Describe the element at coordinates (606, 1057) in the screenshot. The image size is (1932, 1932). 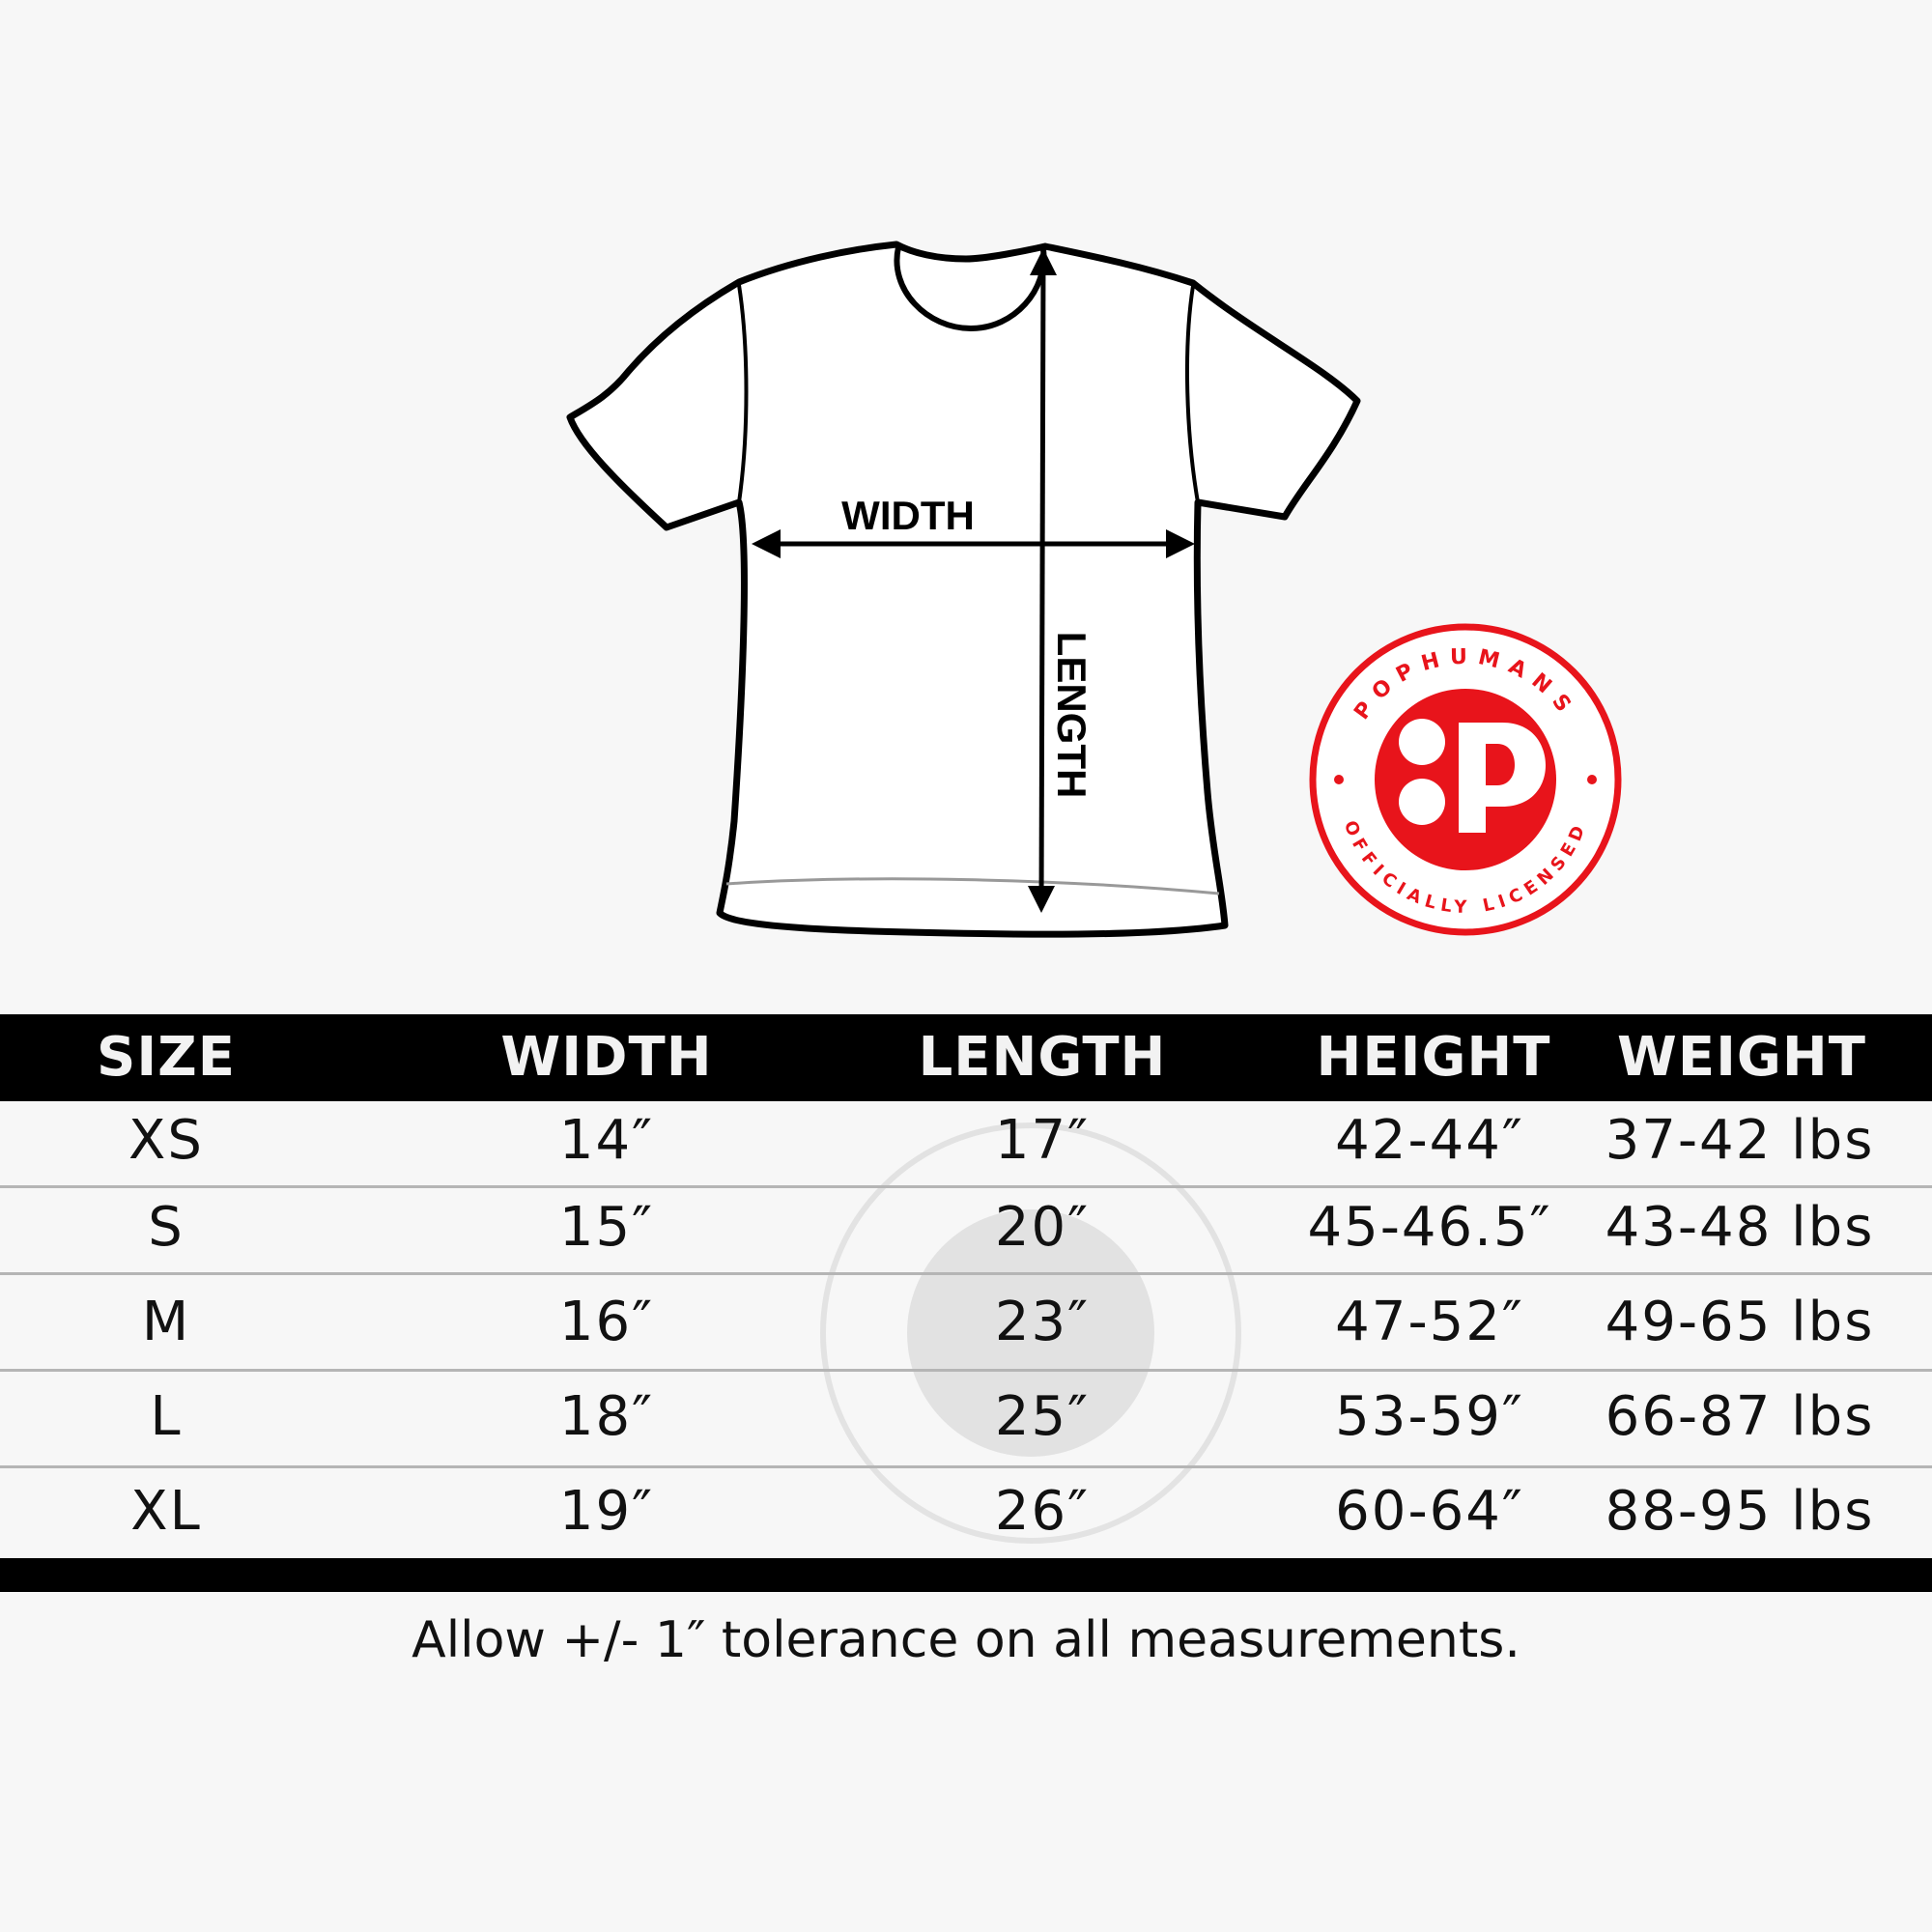
I see `header-width: WIDTH` at that location.